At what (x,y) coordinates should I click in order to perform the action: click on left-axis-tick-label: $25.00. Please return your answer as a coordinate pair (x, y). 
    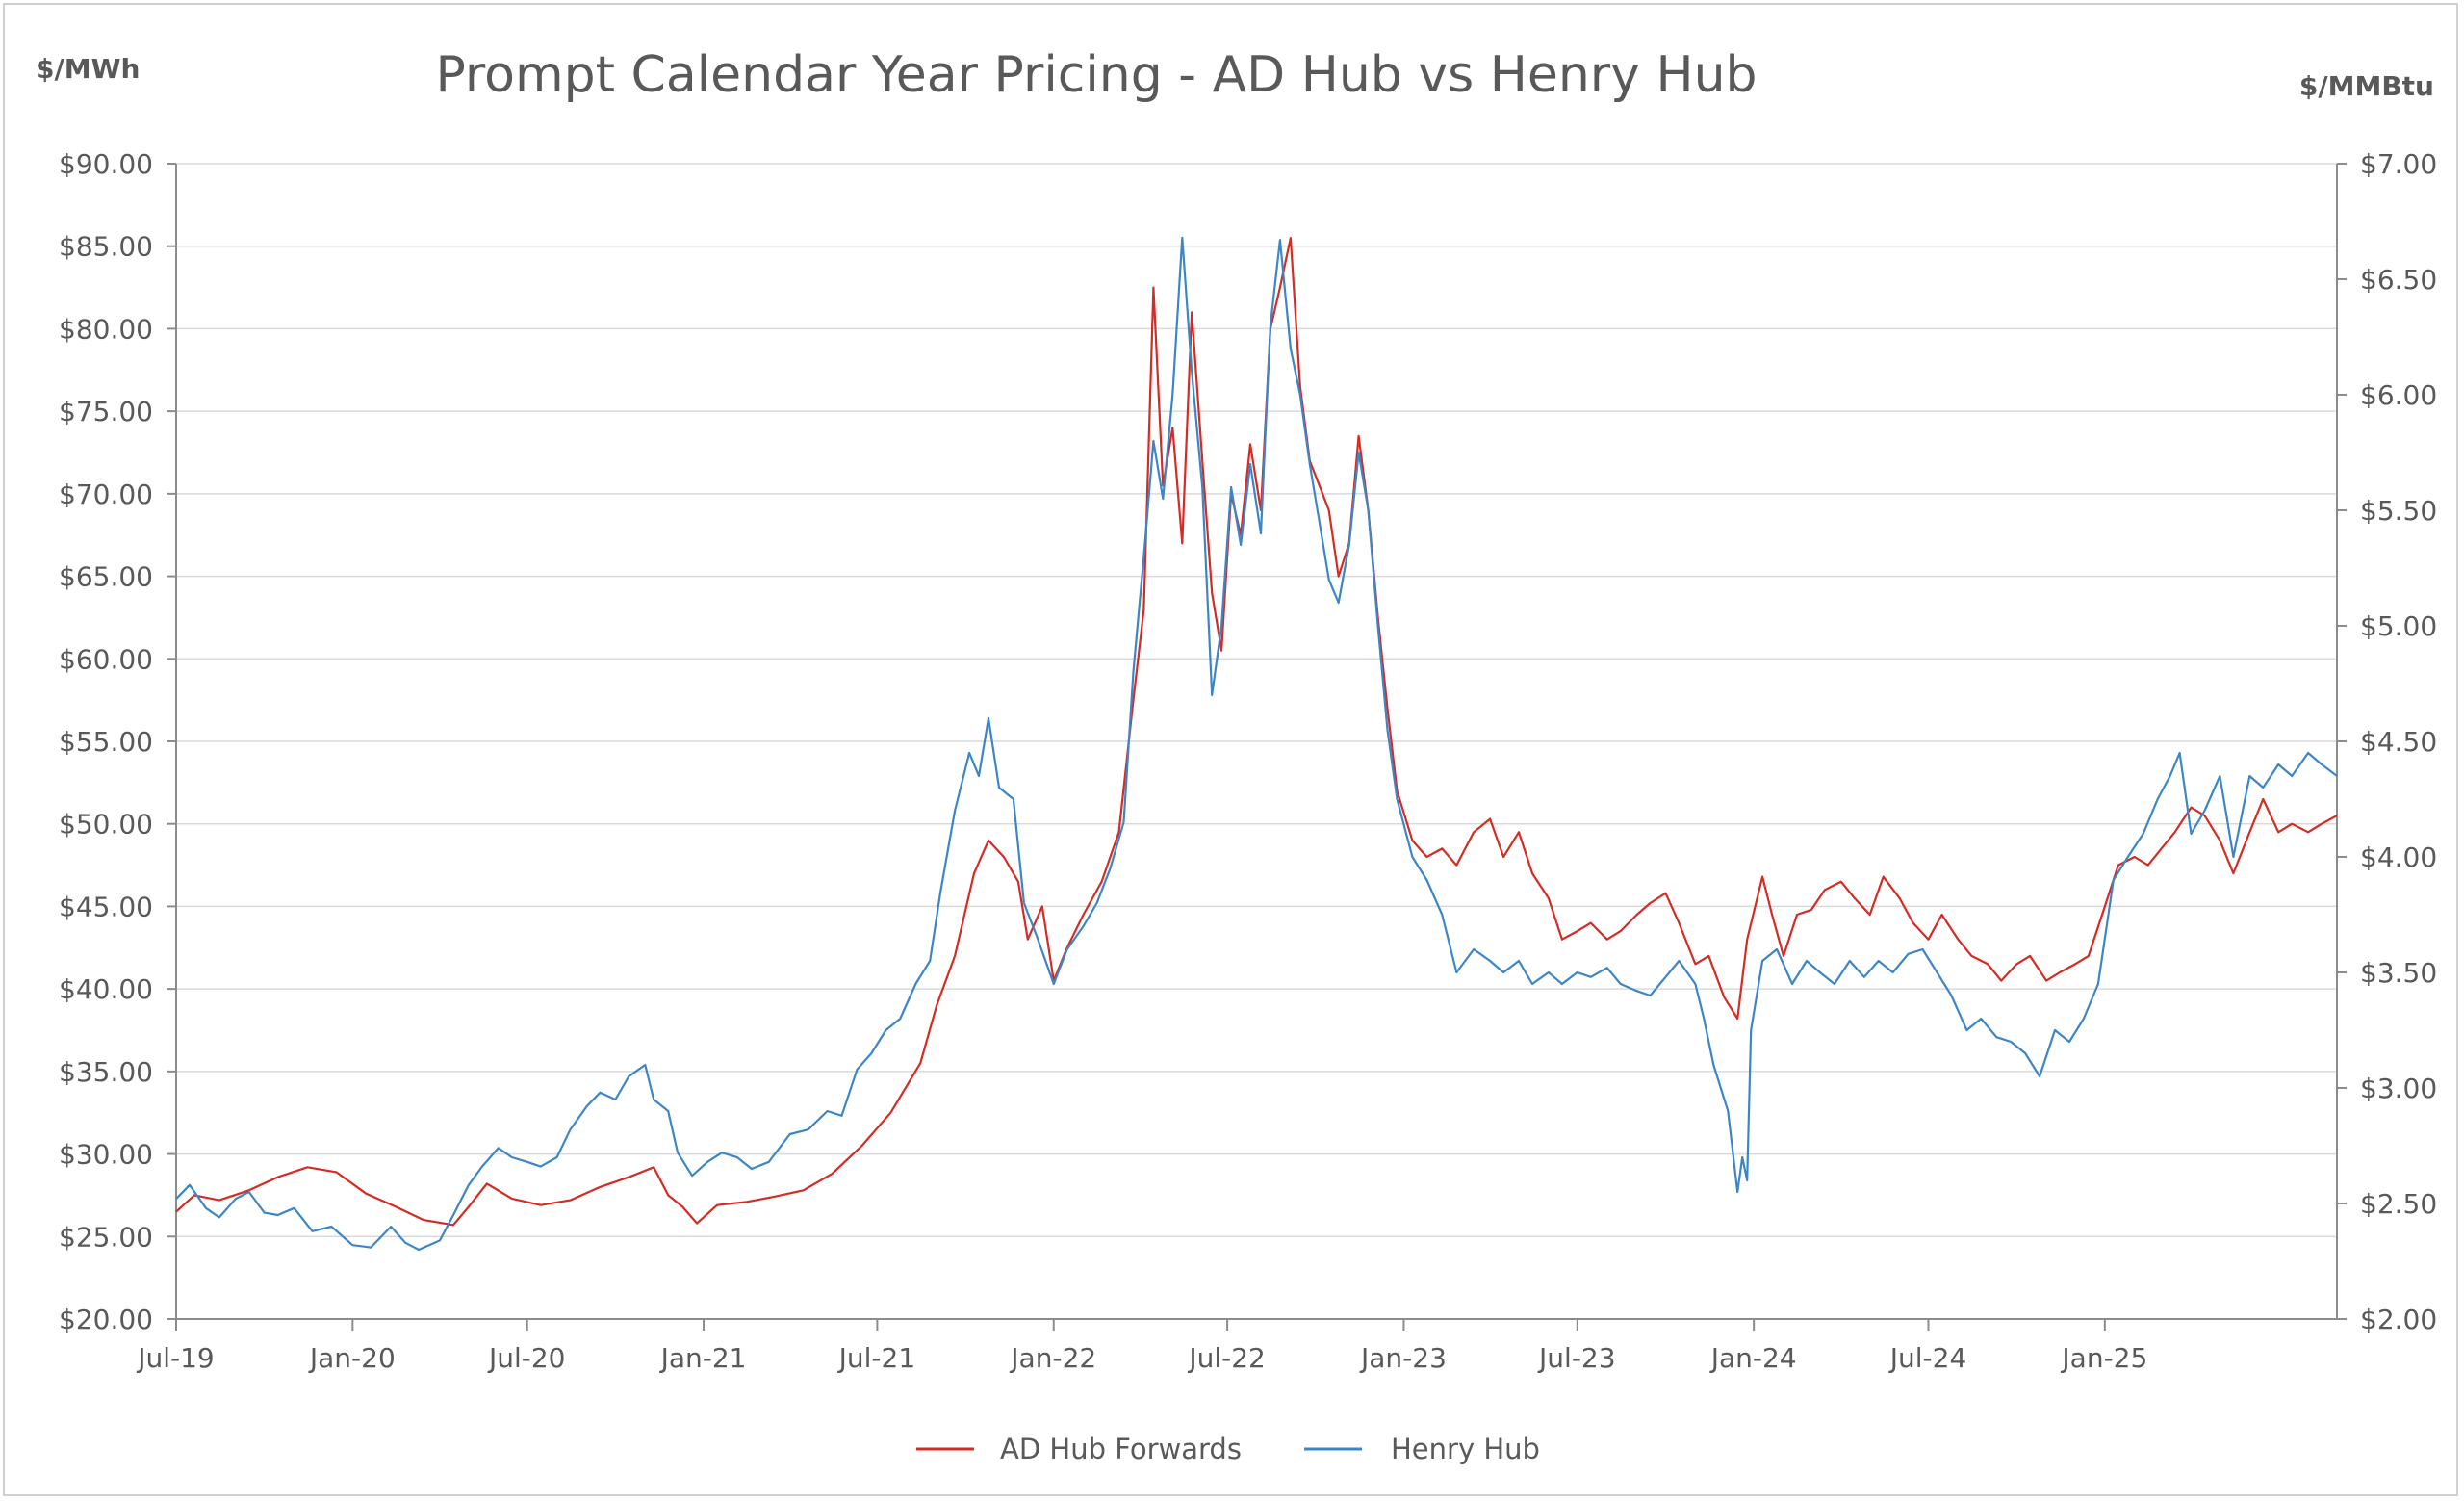
    Looking at the image, I should click on (106, 1237).